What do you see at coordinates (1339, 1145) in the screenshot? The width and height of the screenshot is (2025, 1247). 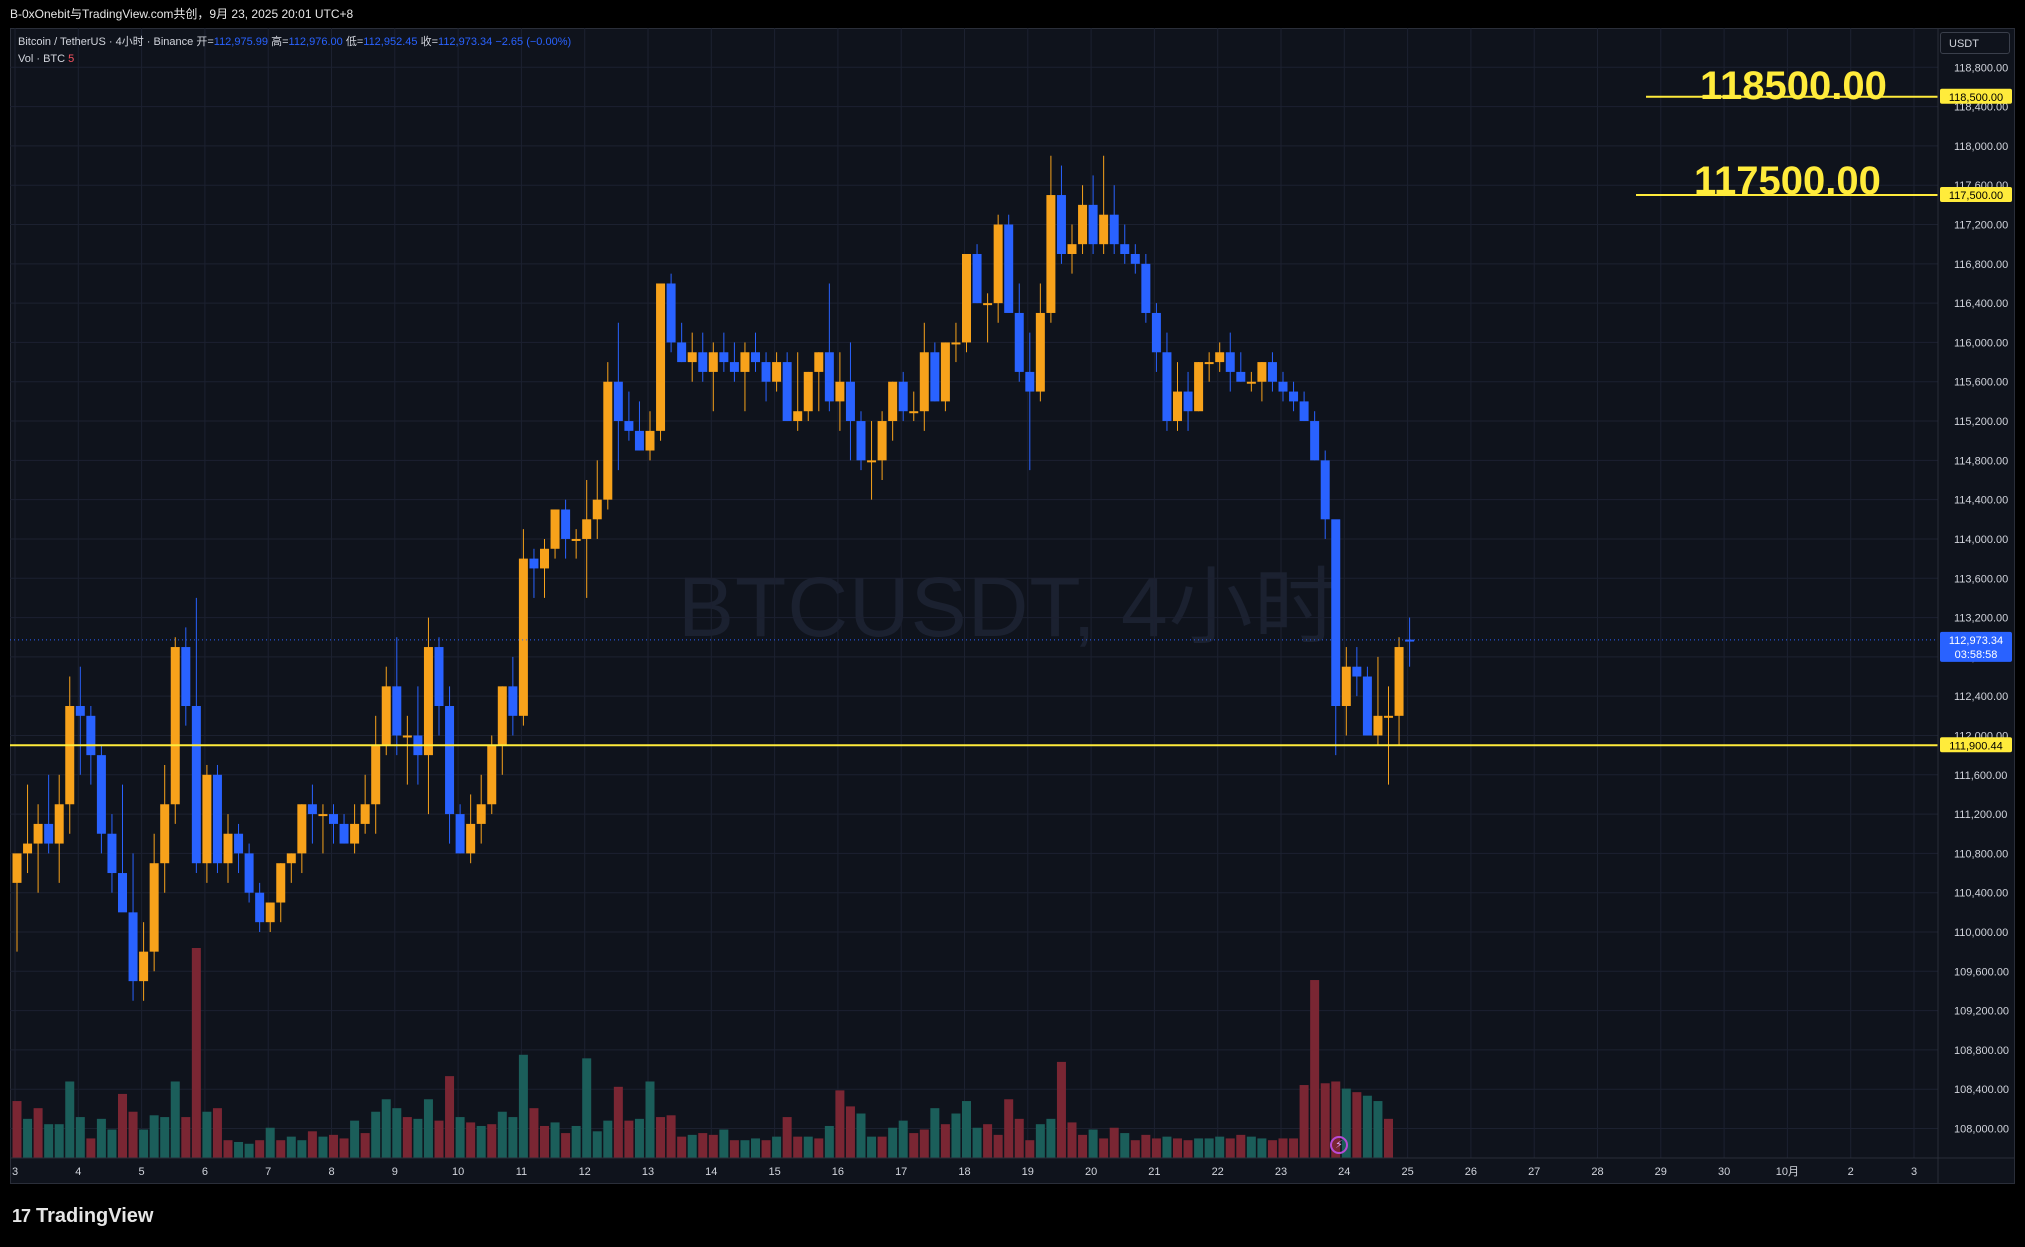 I see `lightning-alert-icon: ⚡` at bounding box center [1339, 1145].